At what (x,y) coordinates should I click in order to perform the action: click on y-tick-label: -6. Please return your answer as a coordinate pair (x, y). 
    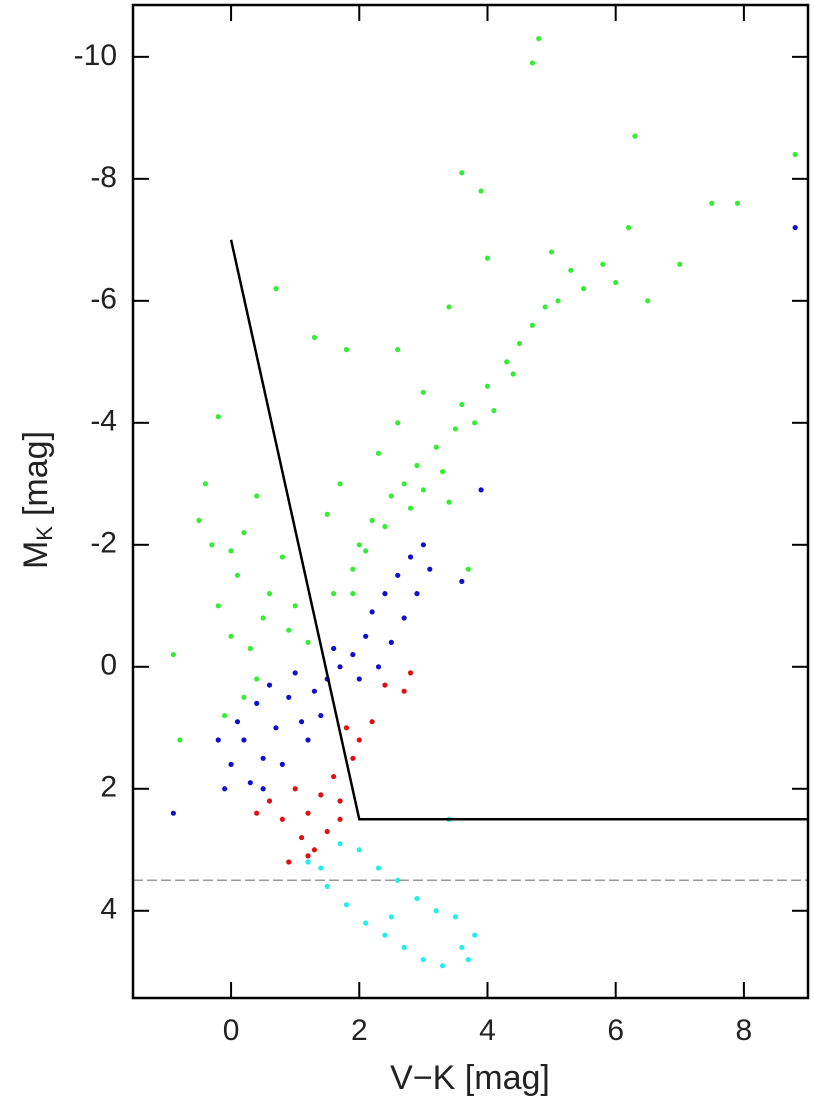
    Looking at the image, I should click on (103, 299).